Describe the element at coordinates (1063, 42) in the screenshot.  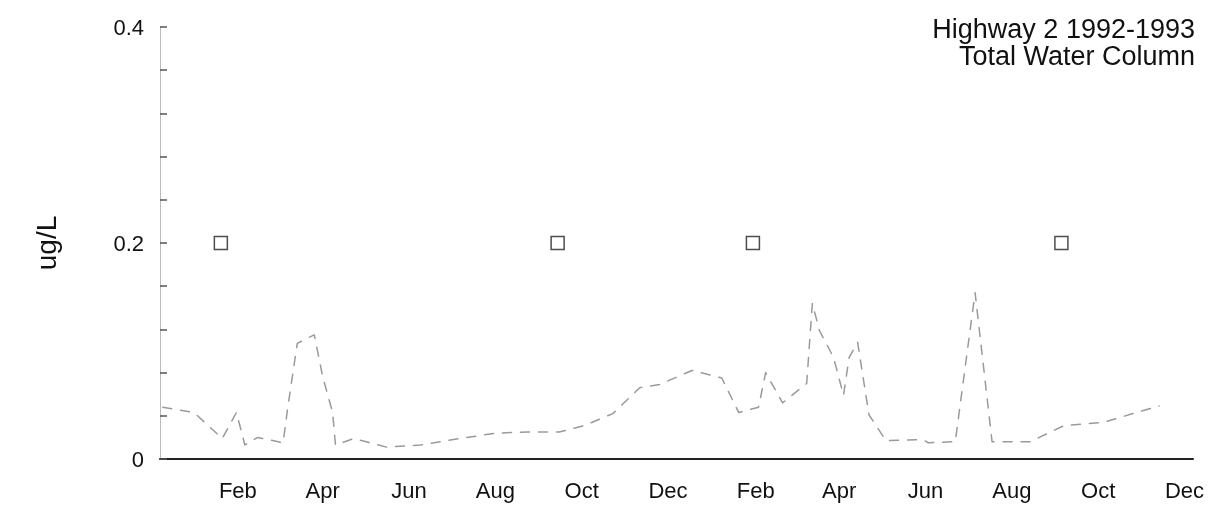
I see `chart-title: Highway 2 1992-1993 Total Water Column` at that location.